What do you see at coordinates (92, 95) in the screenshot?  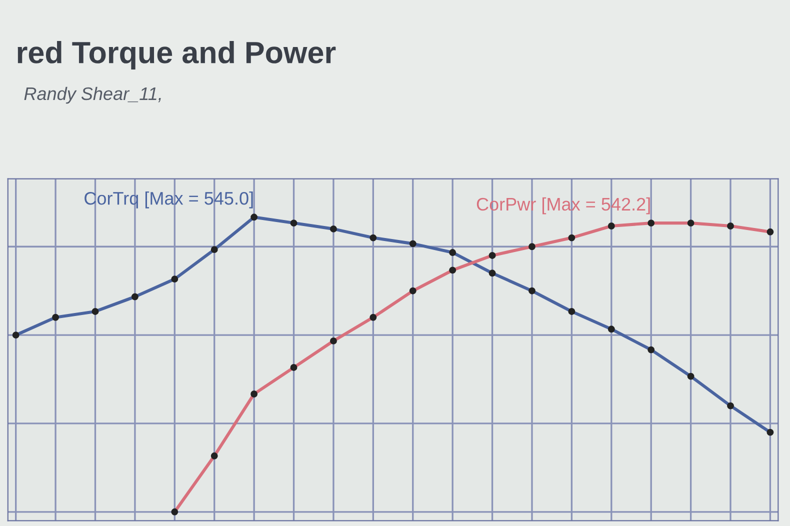 I see `chart-subtitle: Randy Shear_11,` at bounding box center [92, 95].